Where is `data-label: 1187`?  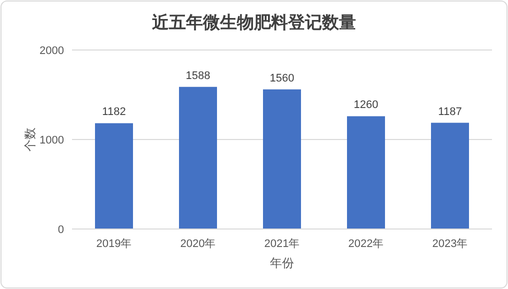 data-label: 1187 is located at coordinates (450, 112).